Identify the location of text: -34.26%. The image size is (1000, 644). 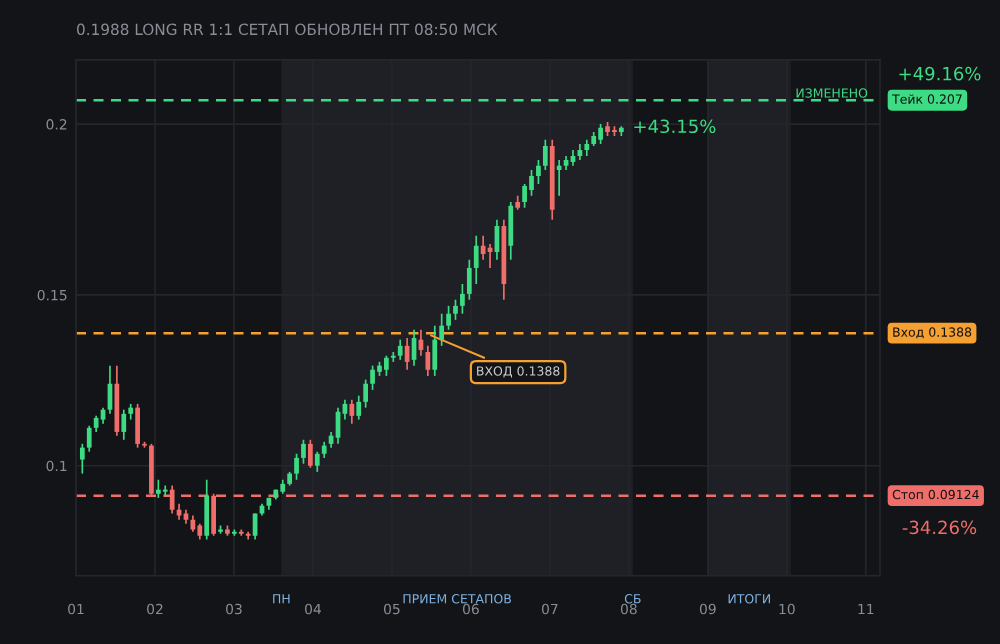
(939, 527).